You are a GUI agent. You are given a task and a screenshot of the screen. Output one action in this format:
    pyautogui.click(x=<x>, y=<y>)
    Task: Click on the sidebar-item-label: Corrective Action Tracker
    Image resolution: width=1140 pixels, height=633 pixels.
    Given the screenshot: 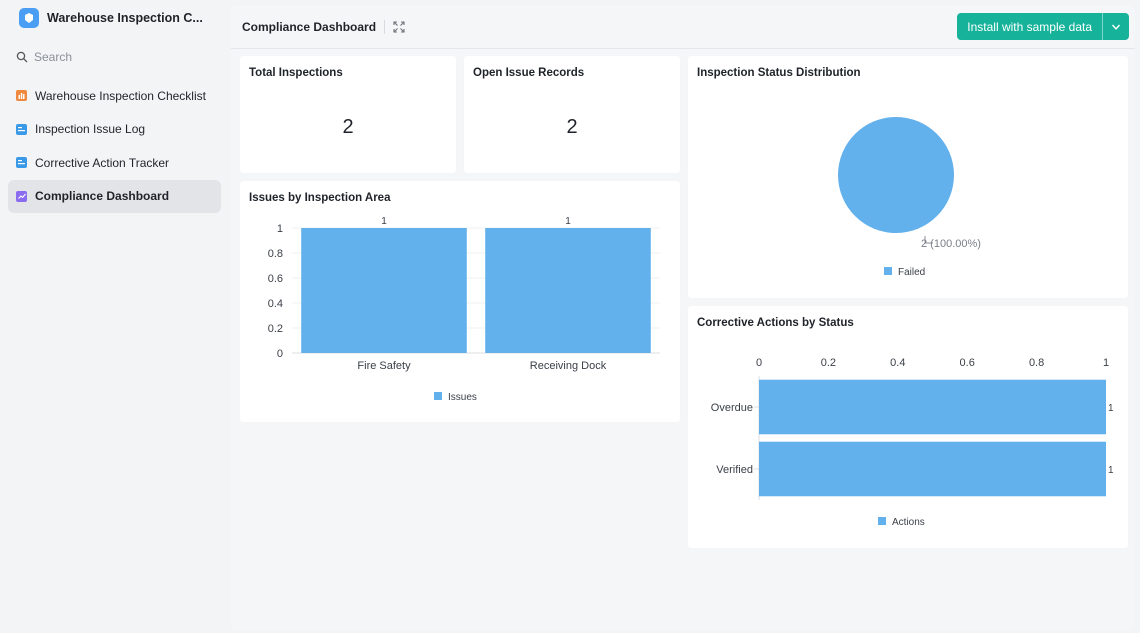 What is the action you would take?
    pyautogui.click(x=102, y=162)
    